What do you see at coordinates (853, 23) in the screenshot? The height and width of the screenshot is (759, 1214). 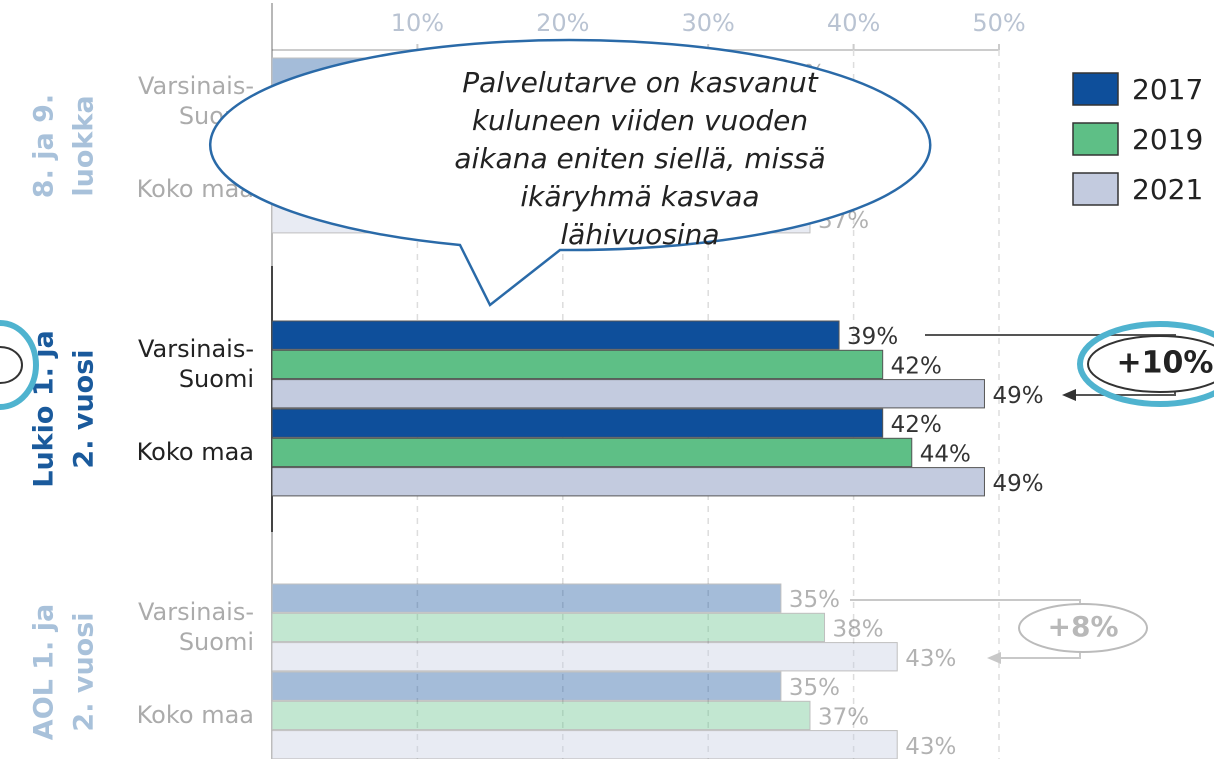 I see `x-tick-label: 40%` at bounding box center [853, 23].